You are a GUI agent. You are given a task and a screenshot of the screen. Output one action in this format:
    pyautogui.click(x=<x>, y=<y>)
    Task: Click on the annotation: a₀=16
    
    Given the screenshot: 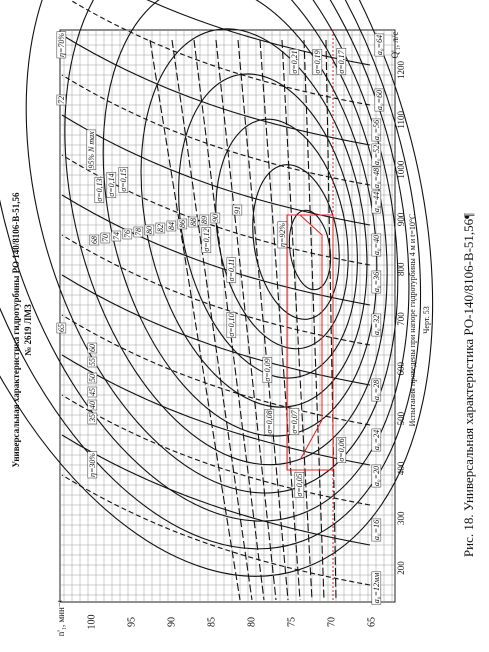 What is the action you would take?
    pyautogui.click(x=376, y=530)
    